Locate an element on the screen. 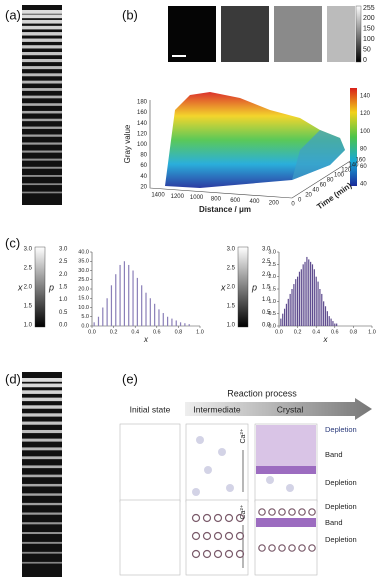 The width and height of the screenshot is (377, 579). x-tick-label: 0.2 is located at coordinates (114, 332).